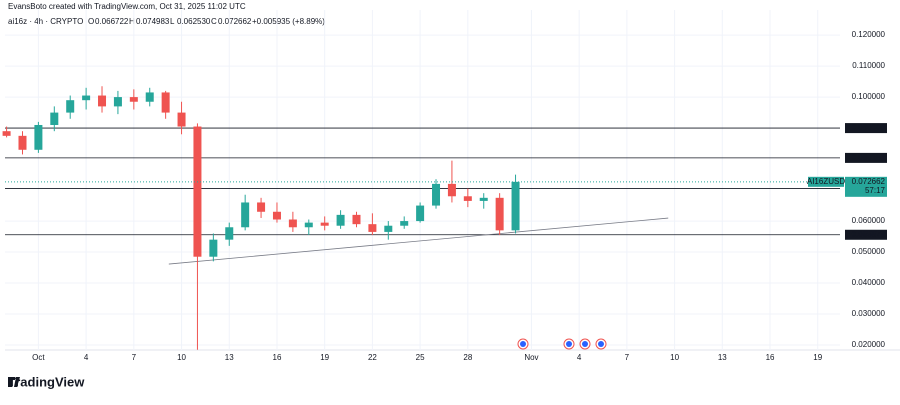  Describe the element at coordinates (418, 241) in the screenshot. I see `trendline` at that location.